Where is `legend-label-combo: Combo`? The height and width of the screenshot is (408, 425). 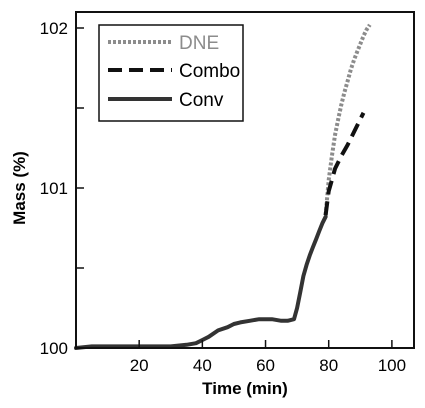 legend-label-combo: Combo is located at coordinates (209, 71).